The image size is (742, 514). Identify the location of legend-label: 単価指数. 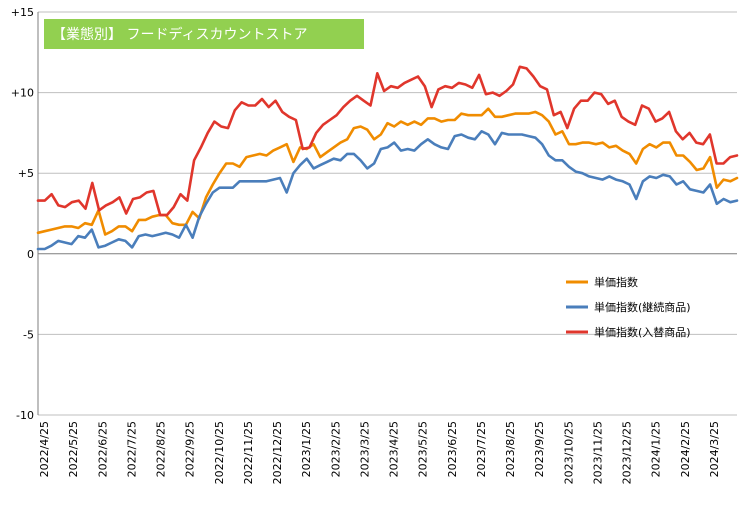
(616, 282).